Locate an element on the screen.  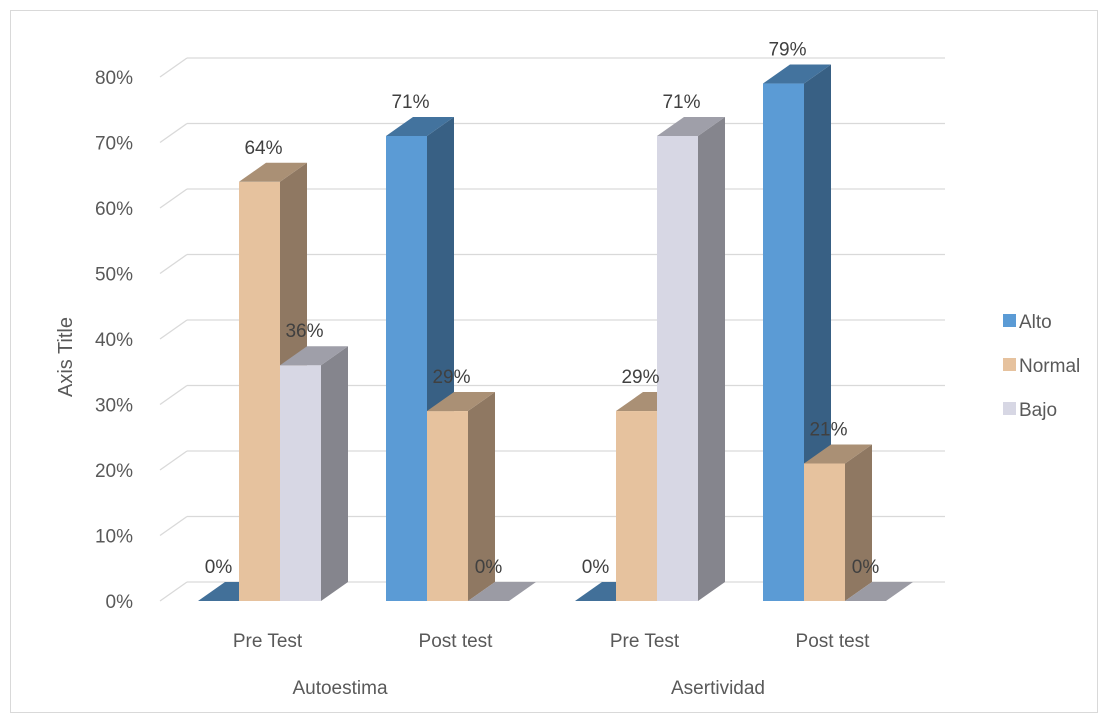
y-axis-title: Axis Title is located at coordinates (66, 357).